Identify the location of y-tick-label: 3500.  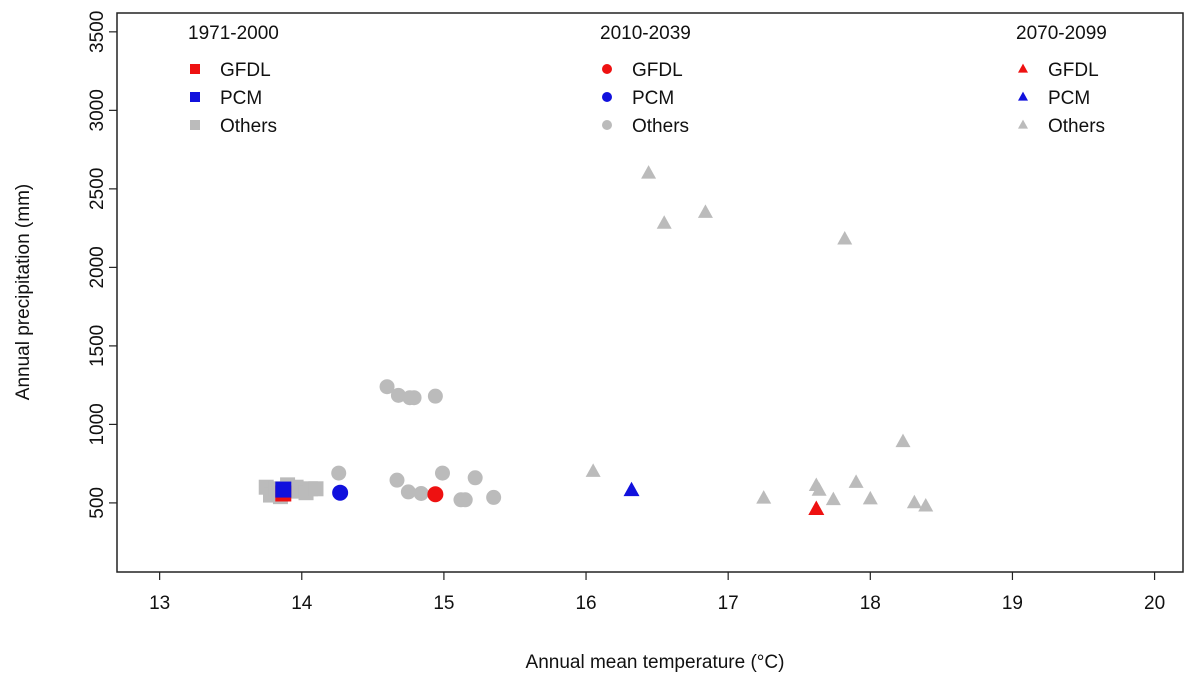
(97, 32).